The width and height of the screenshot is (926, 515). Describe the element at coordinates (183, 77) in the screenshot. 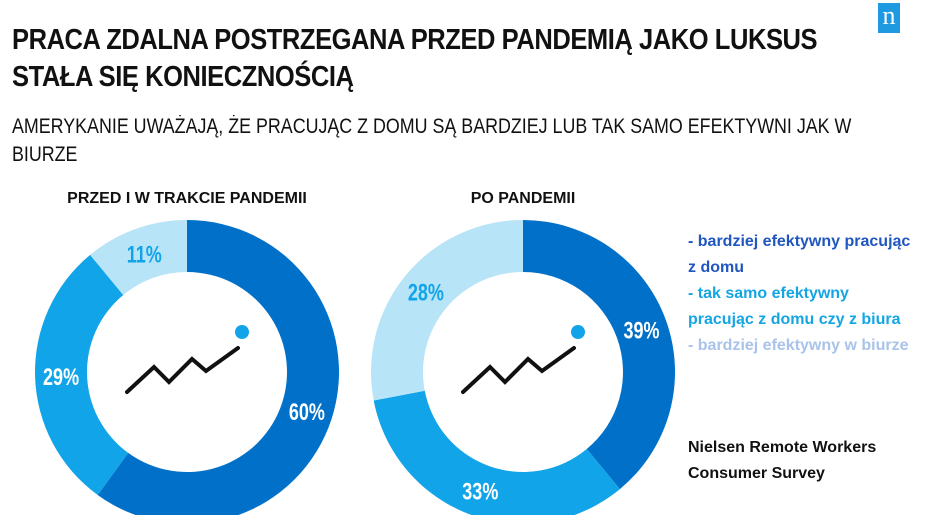

I see `title-line-2: STAŁA SIĘ KONIECZNOŚCIĄ` at that location.